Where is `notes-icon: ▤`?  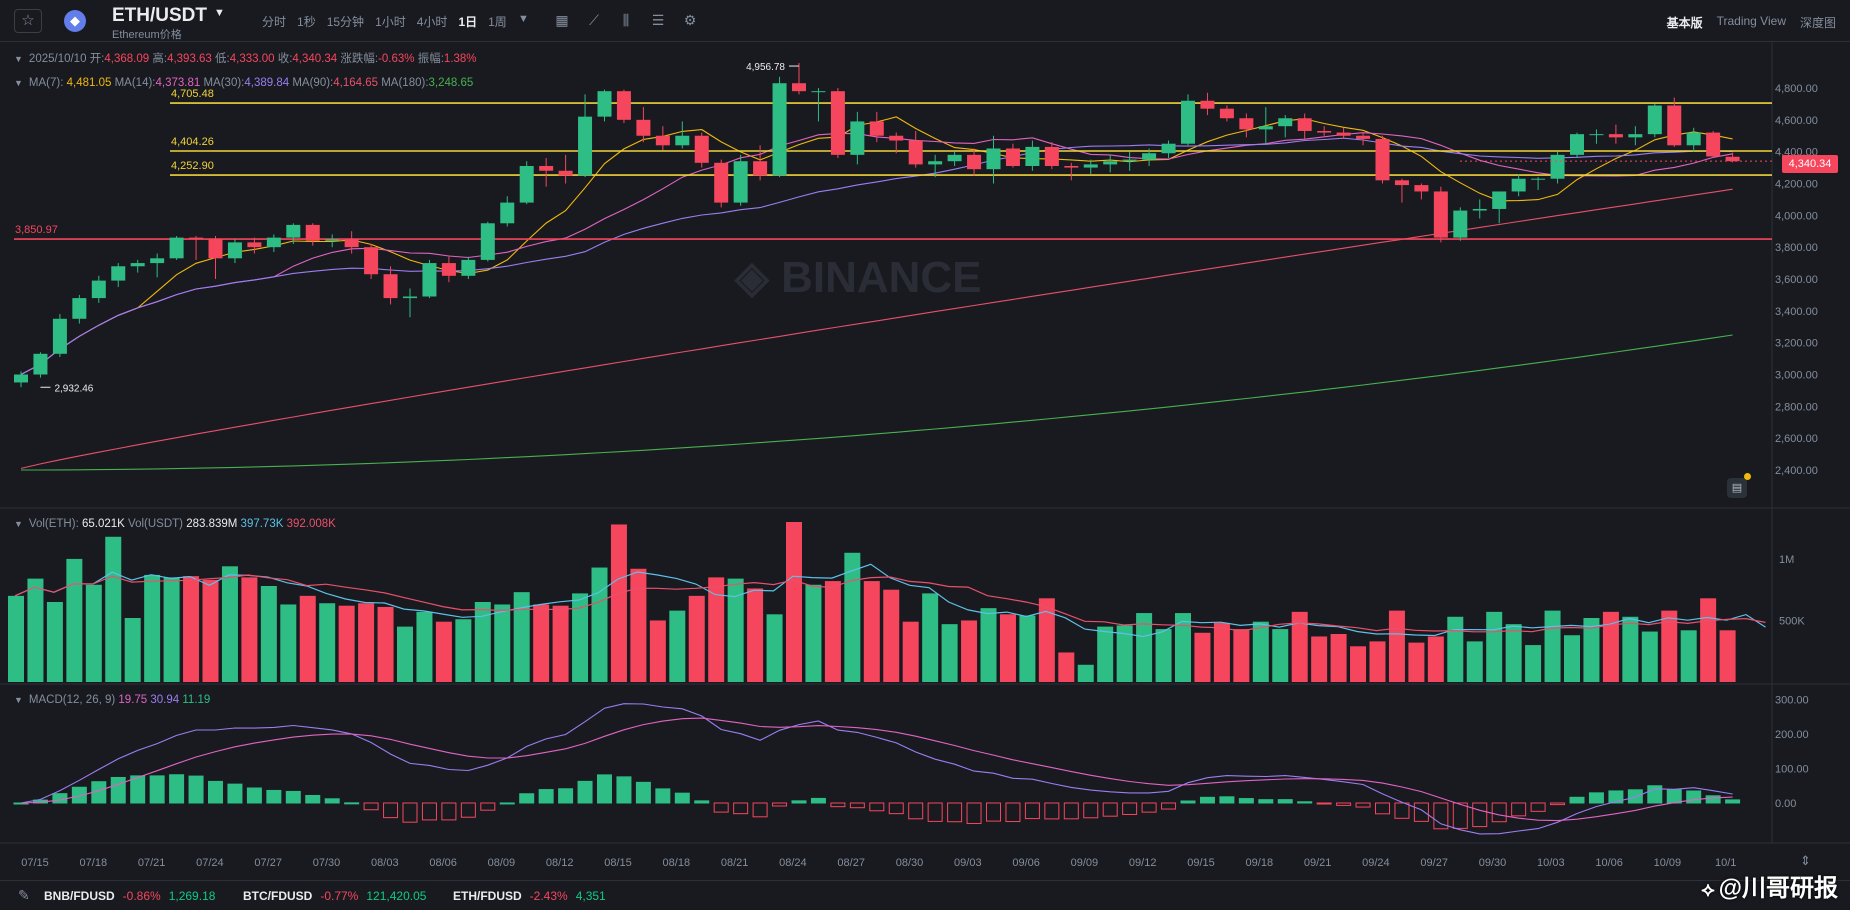
notes-icon: ▤ is located at coordinates (1737, 488).